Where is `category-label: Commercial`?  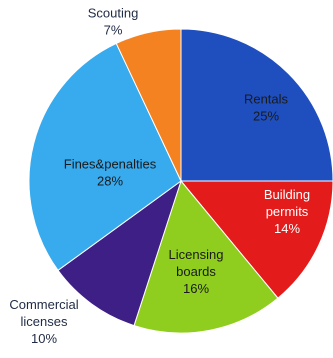
category-label: Commercial is located at coordinates (43, 304).